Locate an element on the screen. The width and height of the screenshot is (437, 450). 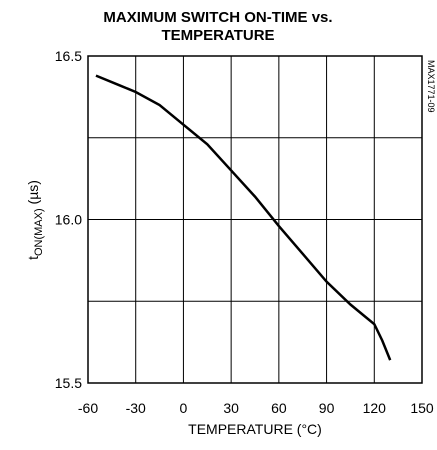
x-tick-label: -30 is located at coordinates (136, 408).